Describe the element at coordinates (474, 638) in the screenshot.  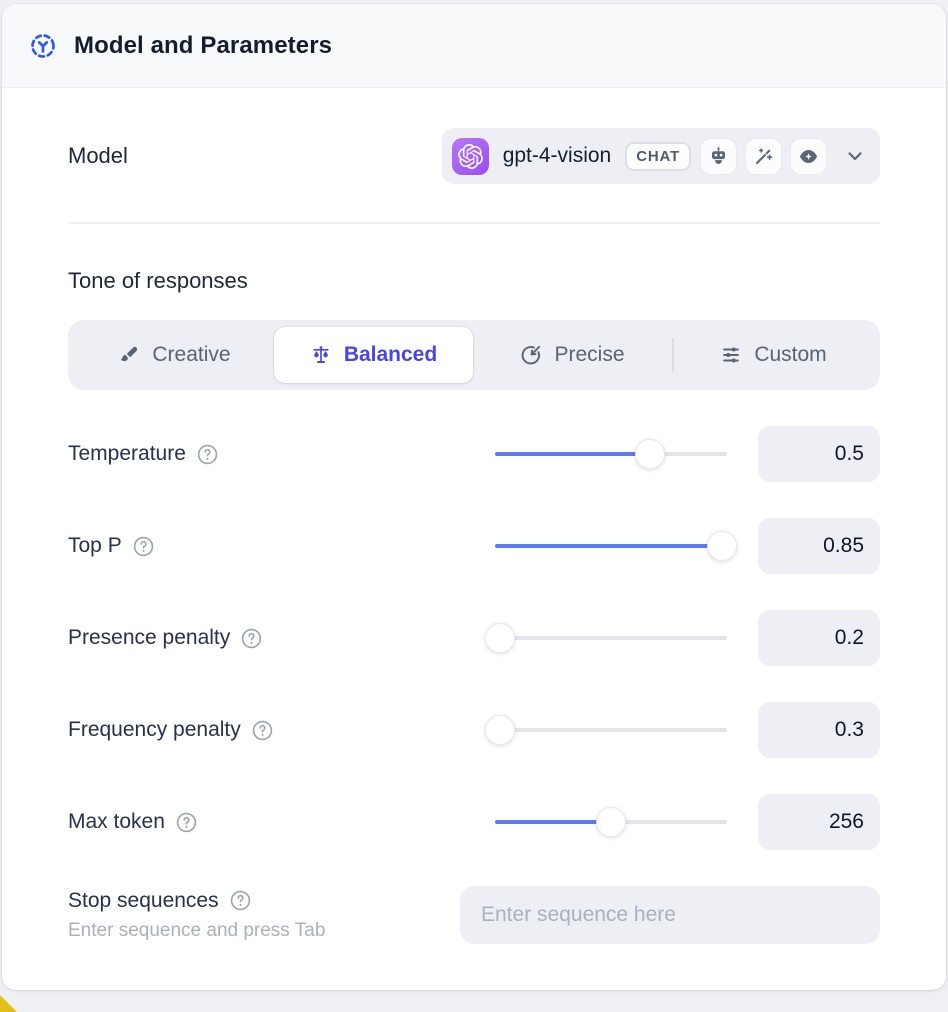
I see `param-row-presence-penalty: Presence penalty 0.2` at that location.